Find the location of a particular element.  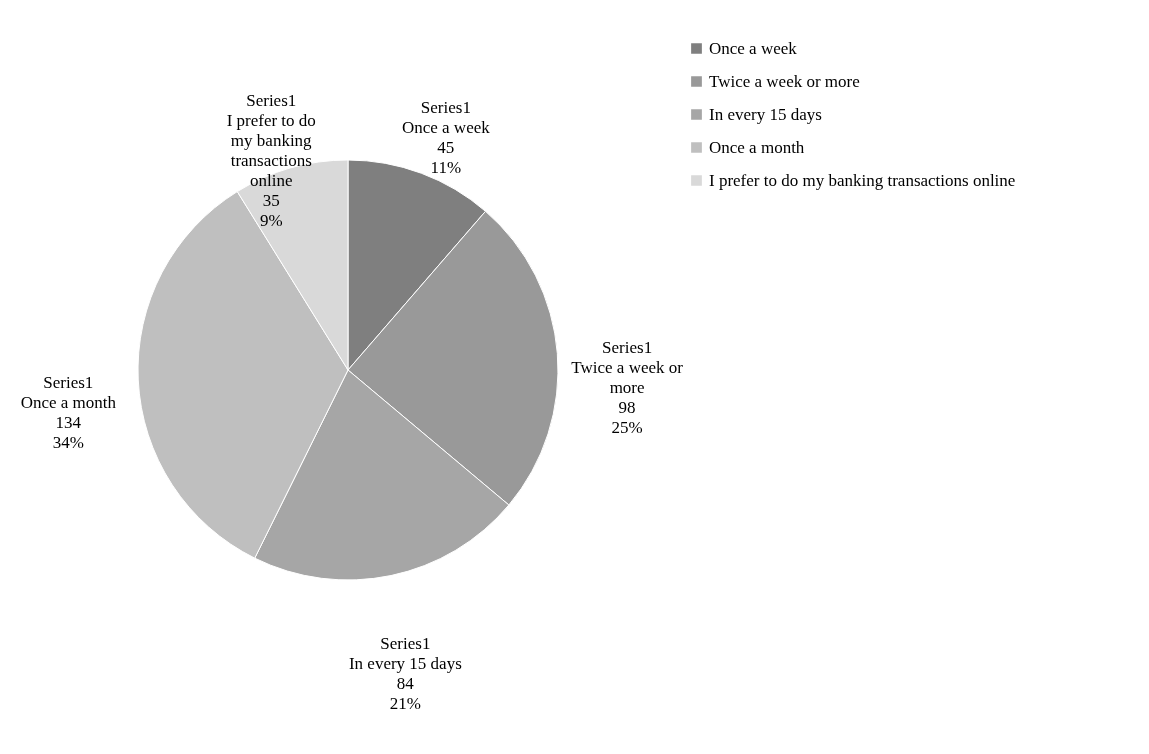

legend-label: I prefer to do my banking transactions online is located at coordinates (862, 180).